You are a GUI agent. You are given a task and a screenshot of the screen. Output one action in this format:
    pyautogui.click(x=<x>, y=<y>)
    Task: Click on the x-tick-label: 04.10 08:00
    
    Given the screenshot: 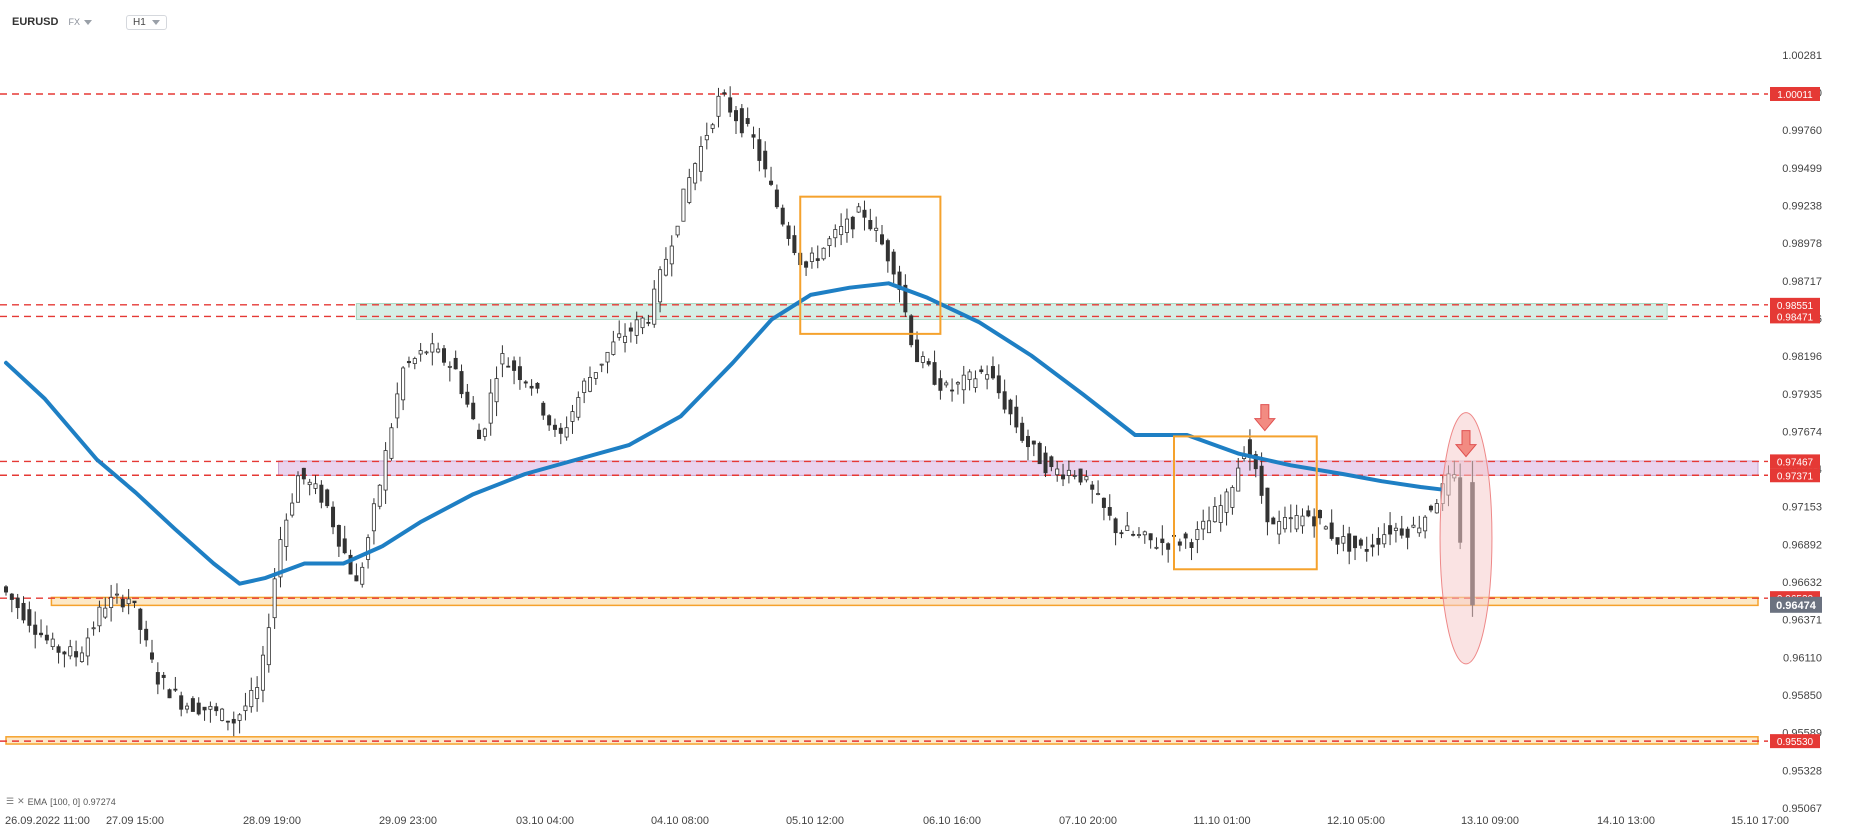 What is the action you would take?
    pyautogui.click(x=680, y=821)
    